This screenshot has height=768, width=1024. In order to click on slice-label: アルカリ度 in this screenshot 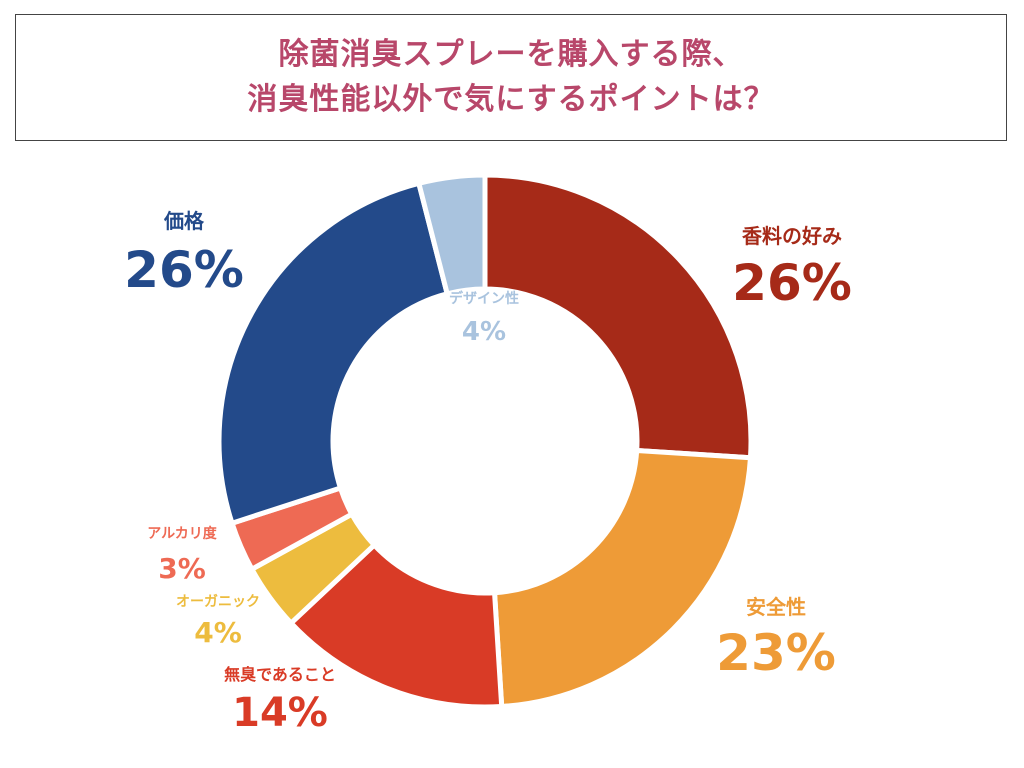, I will do `click(182, 533)`.